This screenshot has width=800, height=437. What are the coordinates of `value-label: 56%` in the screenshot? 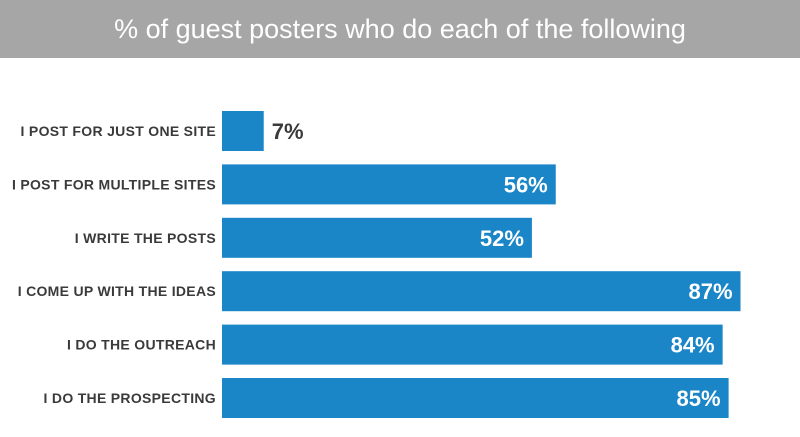 It's located at (526, 184).